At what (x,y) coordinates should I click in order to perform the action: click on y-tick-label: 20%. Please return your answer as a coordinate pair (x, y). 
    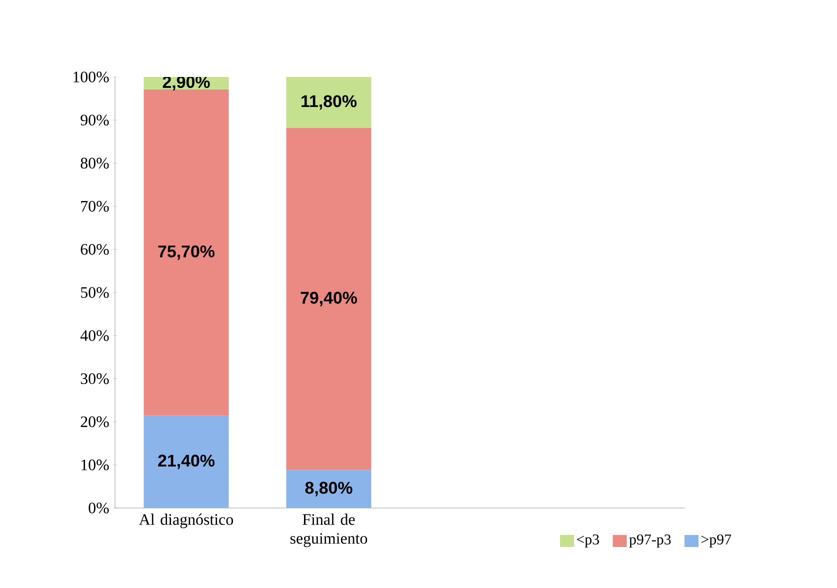
    Looking at the image, I should click on (94, 422).